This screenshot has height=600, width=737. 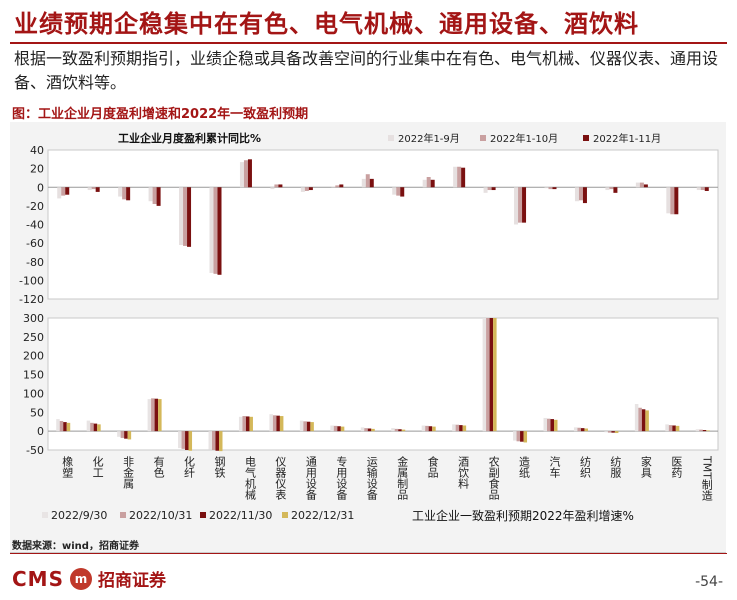 I want to click on title-divider, so click(x=368, y=43).